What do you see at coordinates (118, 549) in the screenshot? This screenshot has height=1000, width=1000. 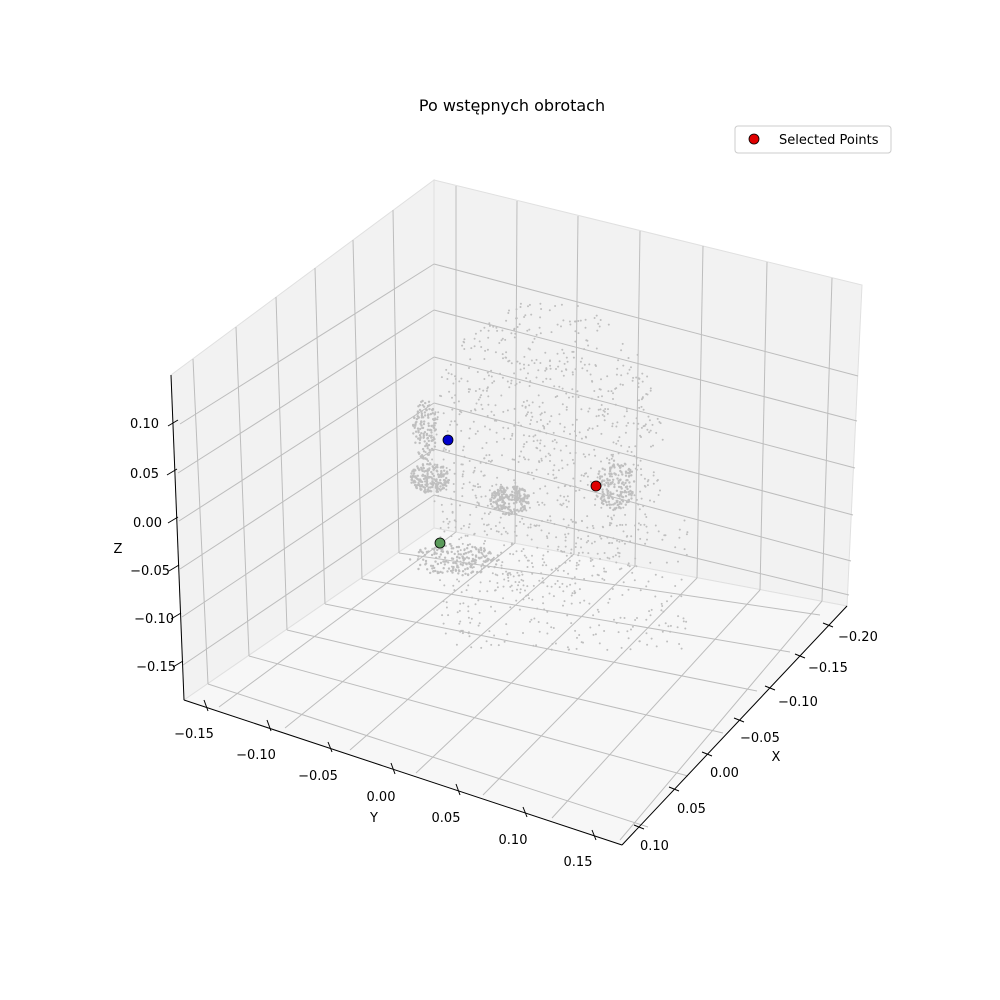 I see `z-axis-label: Z` at bounding box center [118, 549].